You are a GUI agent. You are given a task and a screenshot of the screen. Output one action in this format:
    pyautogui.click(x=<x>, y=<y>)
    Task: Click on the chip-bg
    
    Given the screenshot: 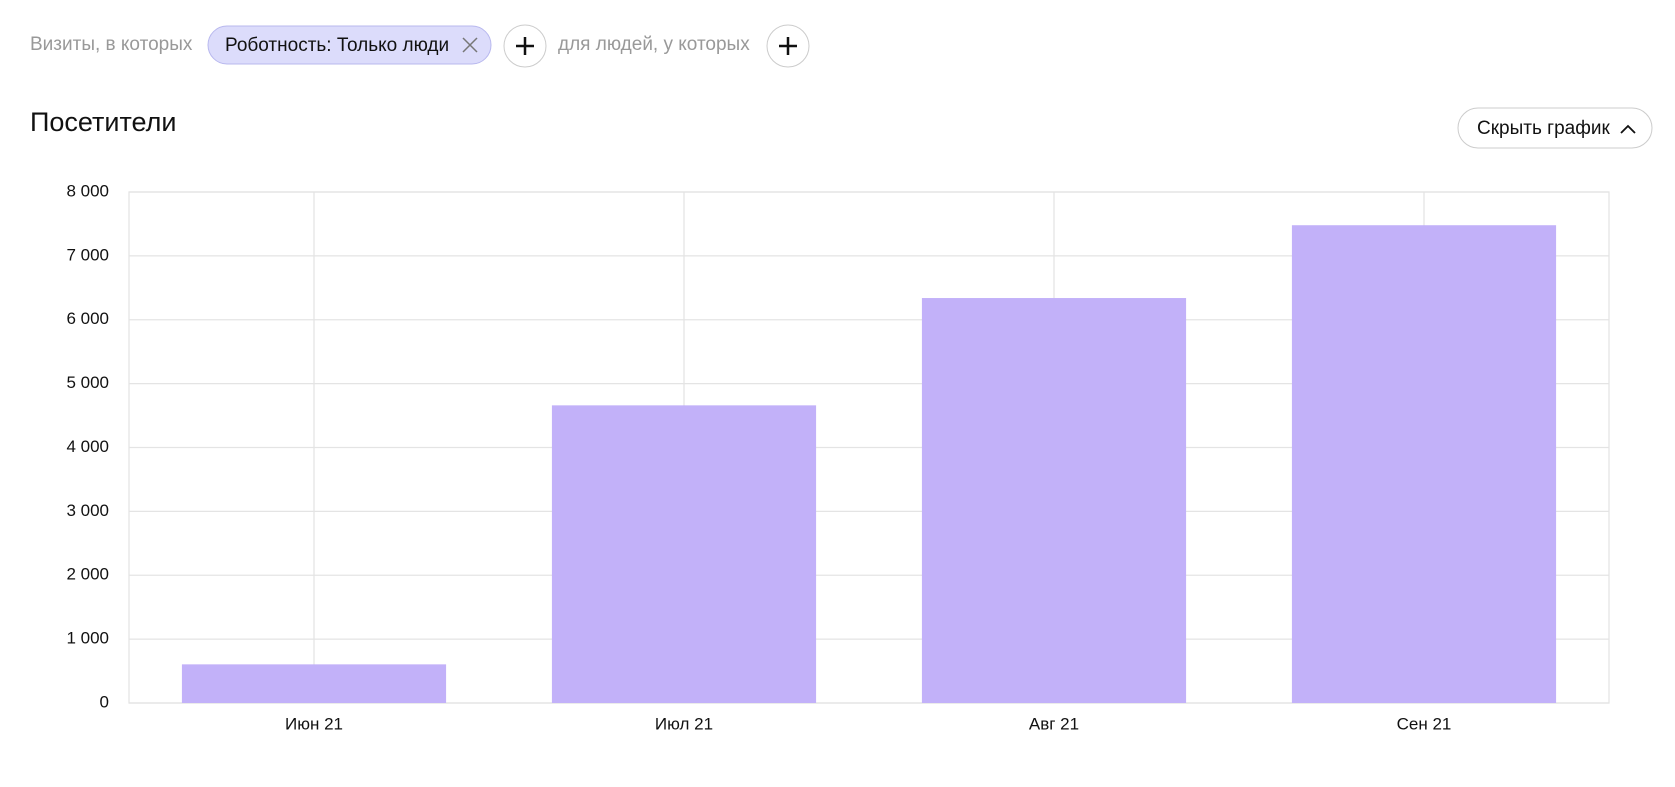 What is the action you would take?
    pyautogui.click(x=349, y=45)
    